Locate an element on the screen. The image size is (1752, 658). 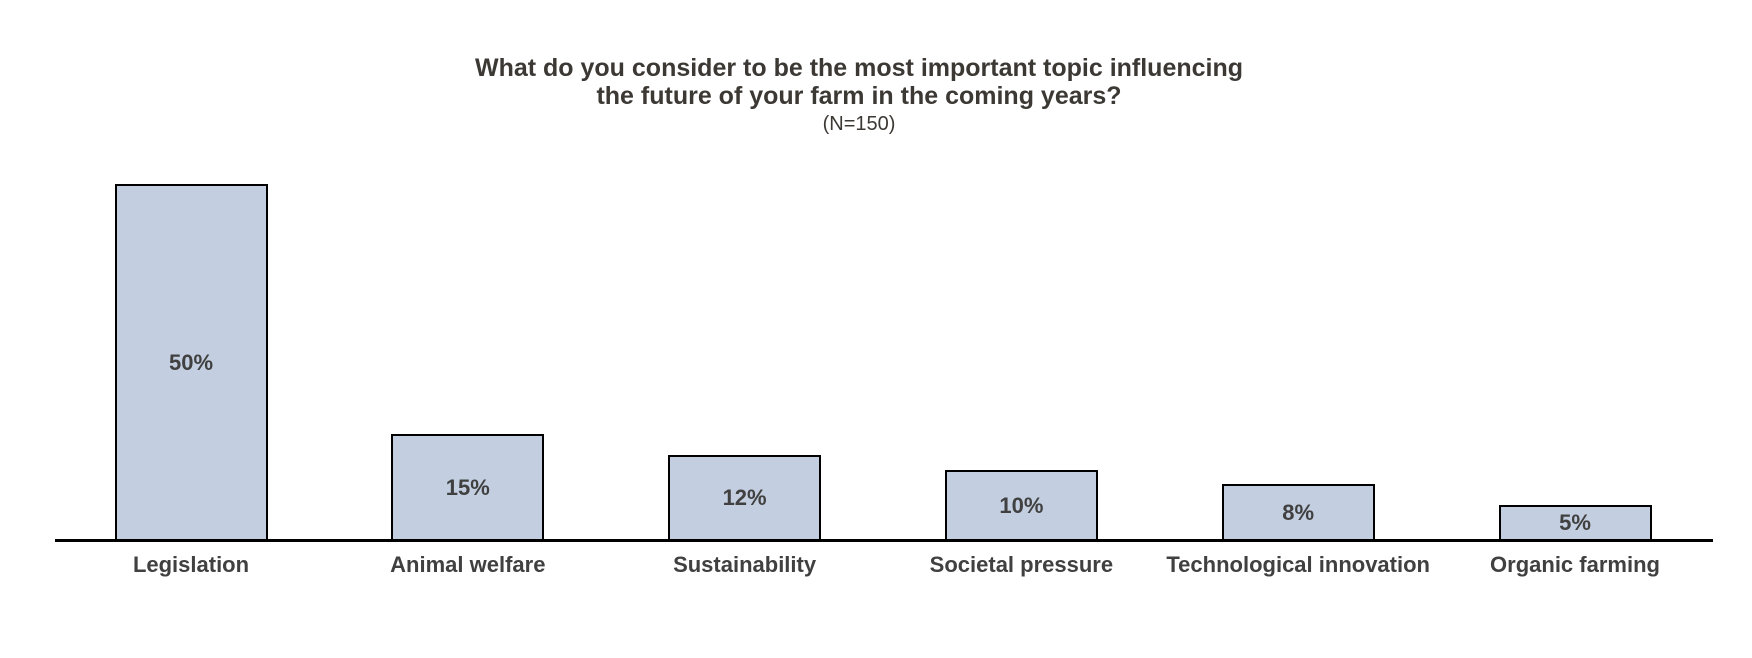
category-label-technological-innovation: Technological innovation is located at coordinates (1298, 564).